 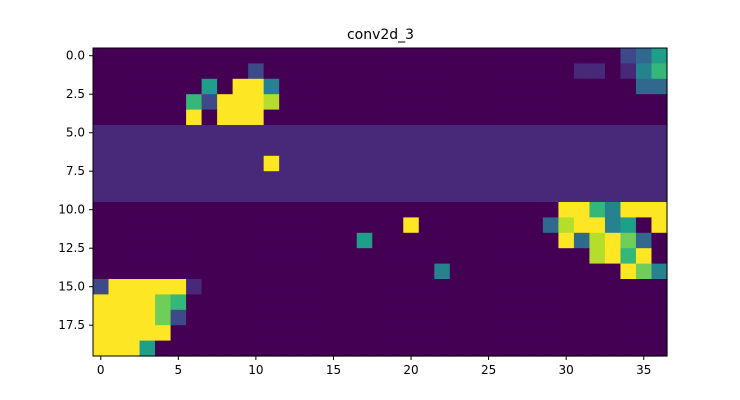 What do you see at coordinates (75, 133) in the screenshot?
I see `y-tick-label: 5.0` at bounding box center [75, 133].